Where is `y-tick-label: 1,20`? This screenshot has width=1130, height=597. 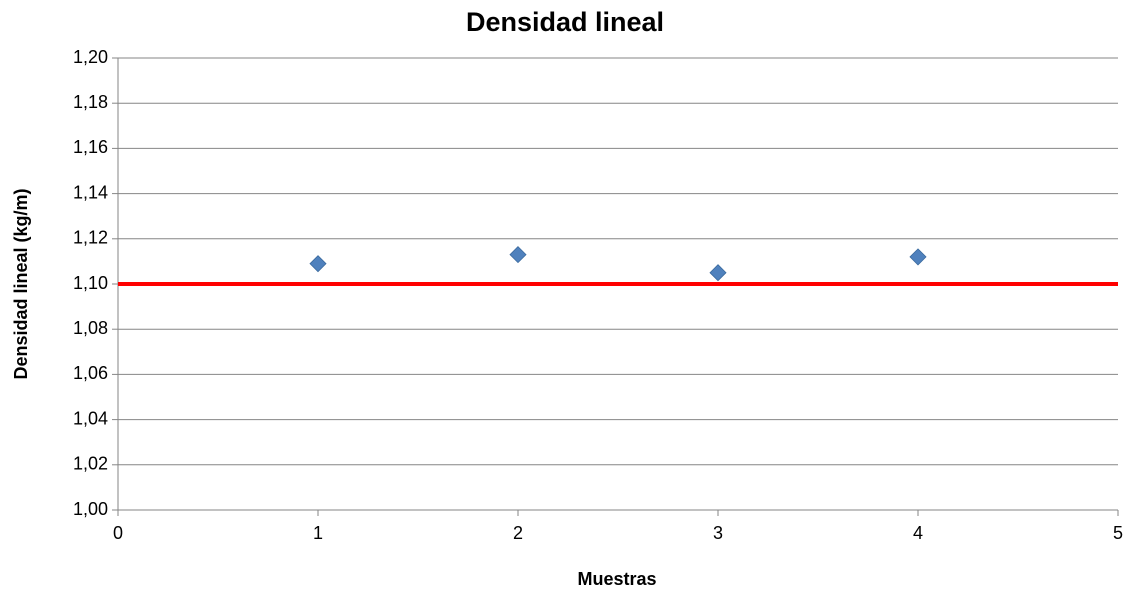 y-tick-label: 1,20 is located at coordinates (90, 57).